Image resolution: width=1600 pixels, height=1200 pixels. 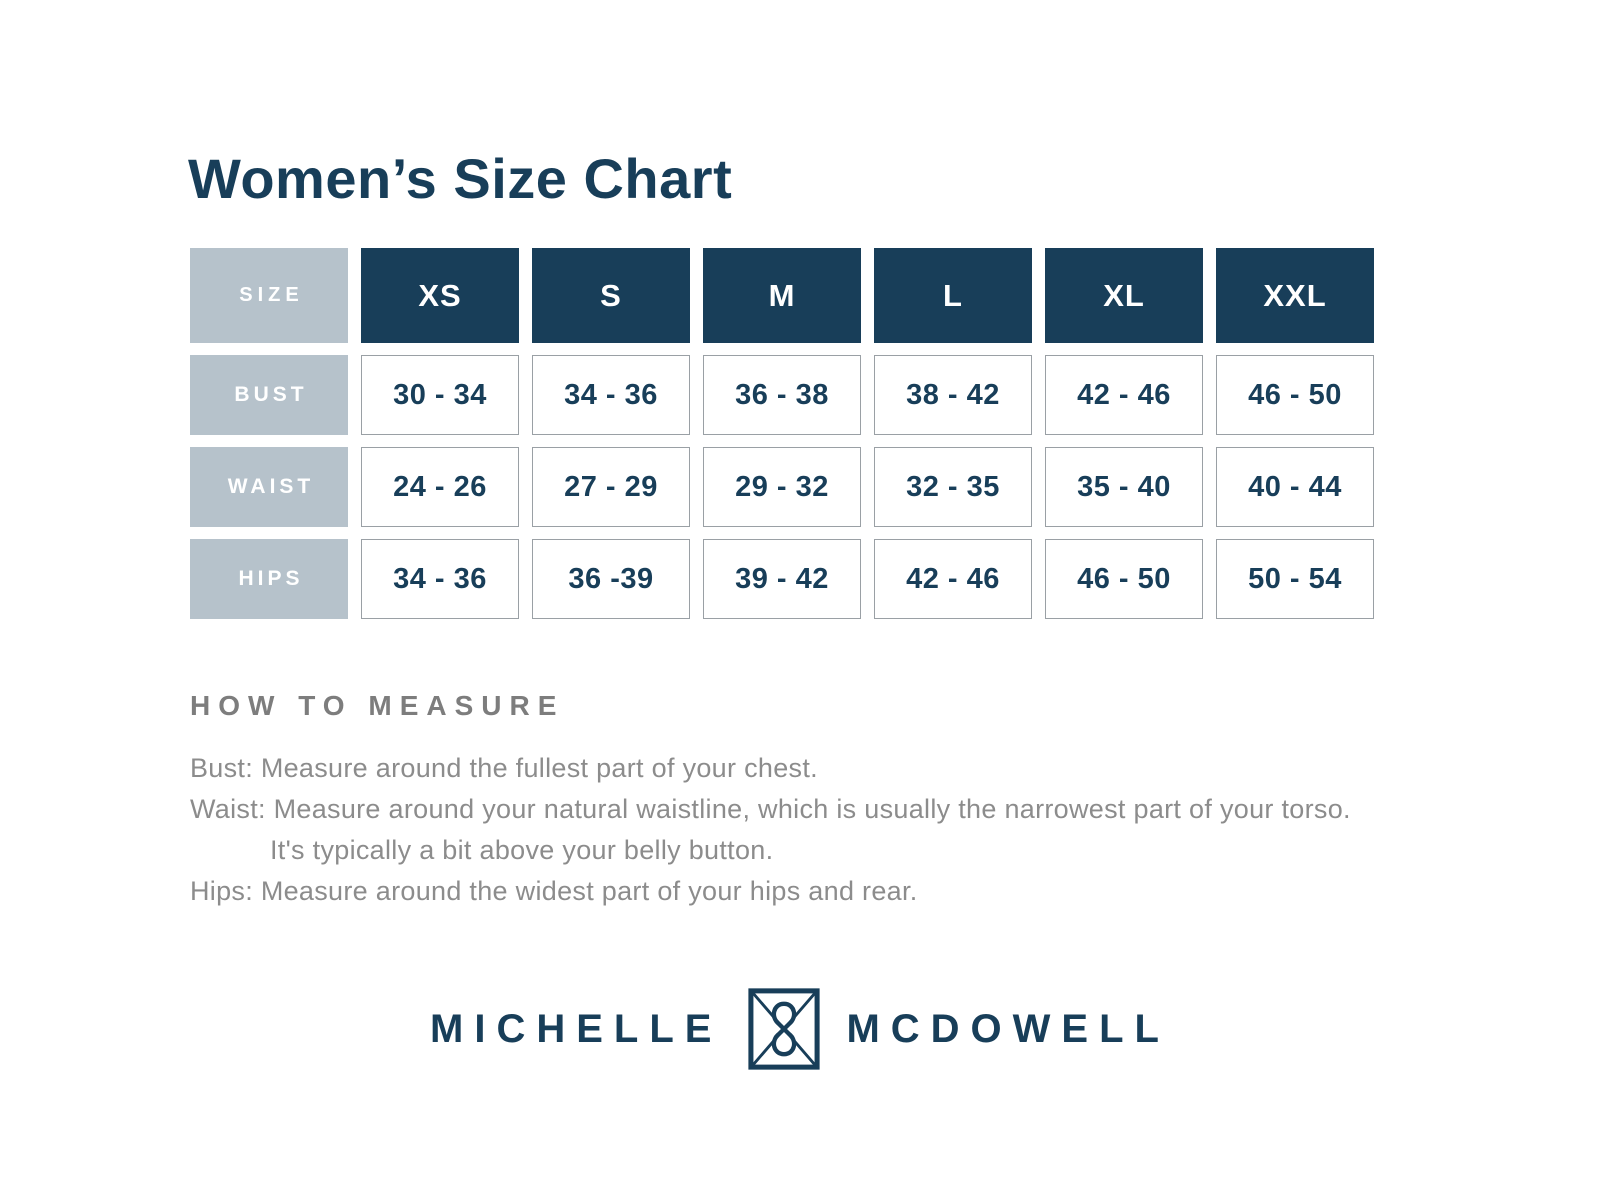 What do you see at coordinates (611, 487) in the screenshot?
I see `table-cell-waist-s: 27 - 29` at bounding box center [611, 487].